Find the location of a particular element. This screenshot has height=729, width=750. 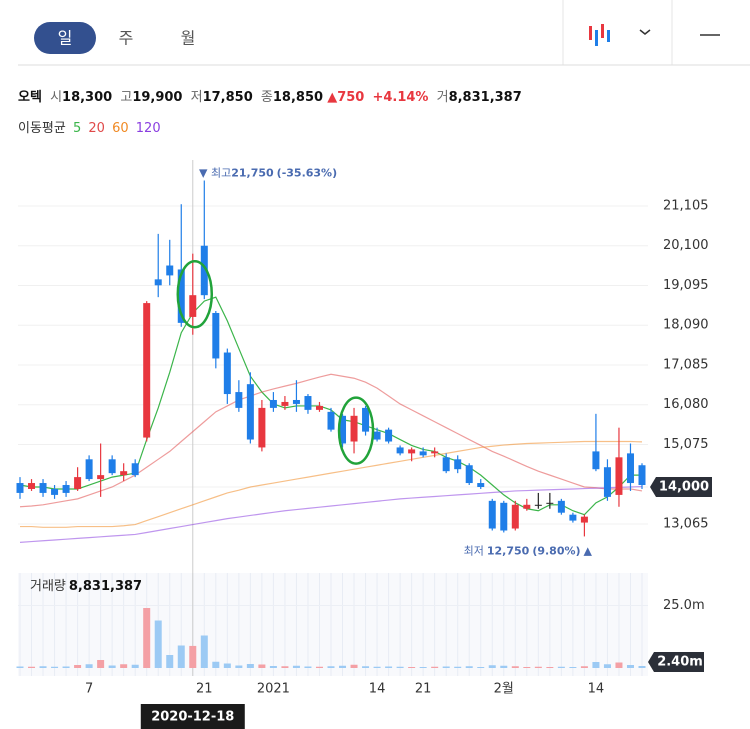

pct: (-35.63%) is located at coordinates (307, 172).